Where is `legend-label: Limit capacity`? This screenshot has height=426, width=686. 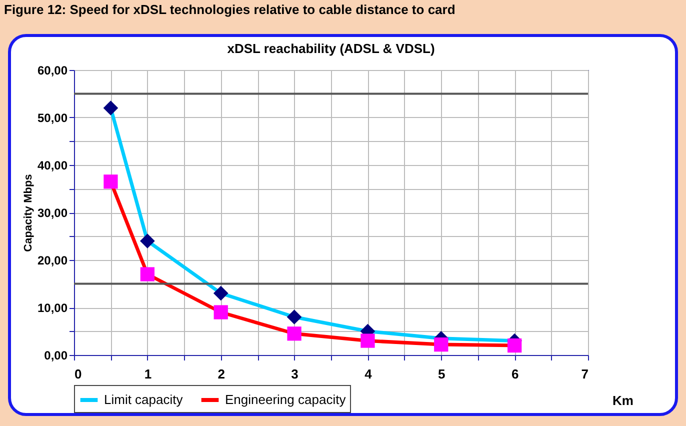
legend-label: Limit capacity is located at coordinates (144, 399).